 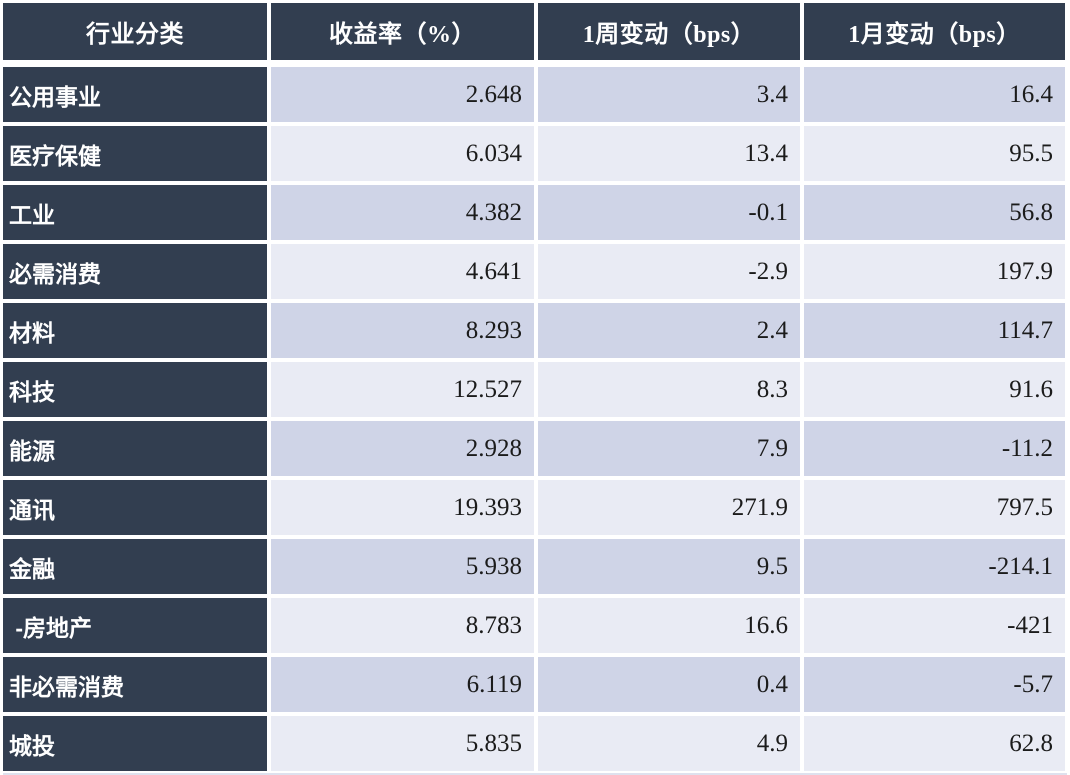 I want to click on month-change-value: 95.5, so click(x=934, y=153).